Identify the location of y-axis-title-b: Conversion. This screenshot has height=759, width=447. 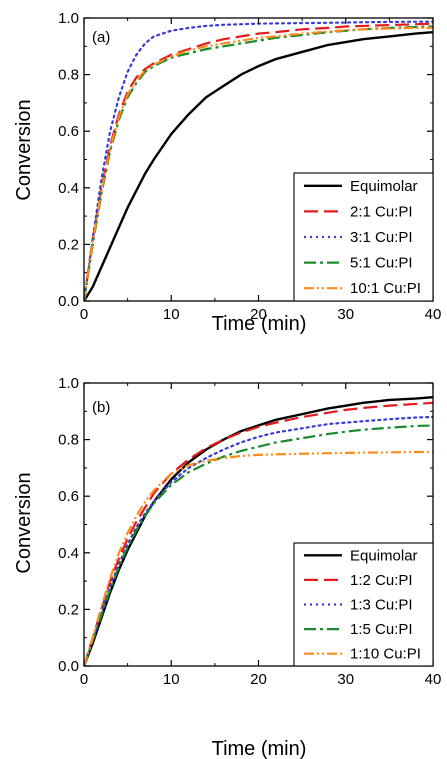
(24, 522).